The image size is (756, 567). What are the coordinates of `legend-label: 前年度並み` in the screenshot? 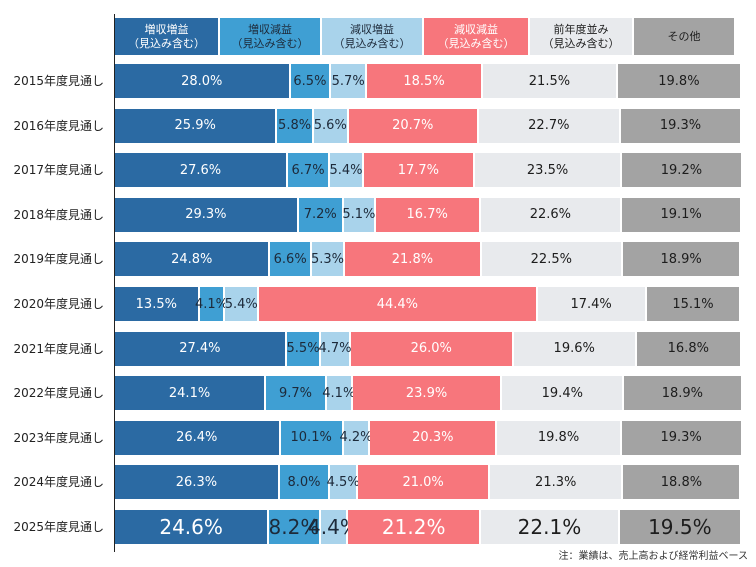 It's located at (581, 29).